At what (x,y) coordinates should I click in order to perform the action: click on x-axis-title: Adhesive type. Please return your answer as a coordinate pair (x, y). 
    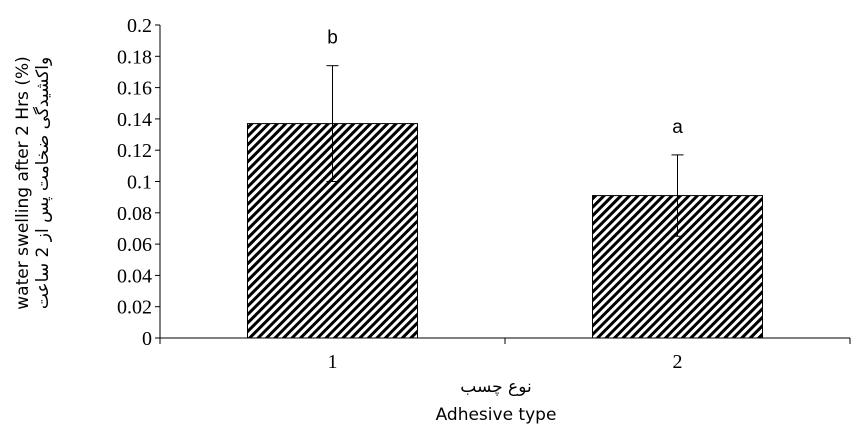
    Looking at the image, I should click on (496, 415).